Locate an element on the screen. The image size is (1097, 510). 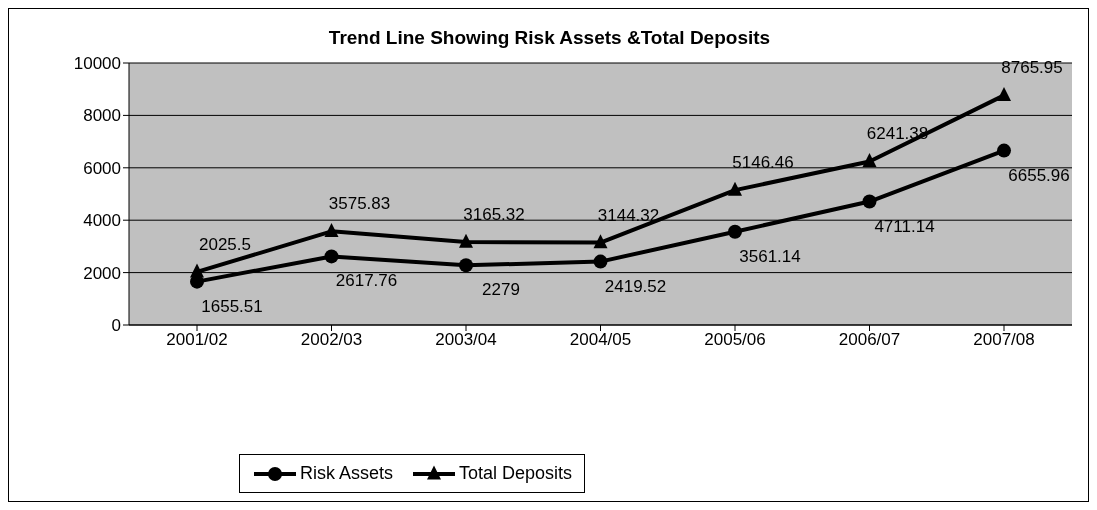
data-label: 8765.95 is located at coordinates (1032, 68).